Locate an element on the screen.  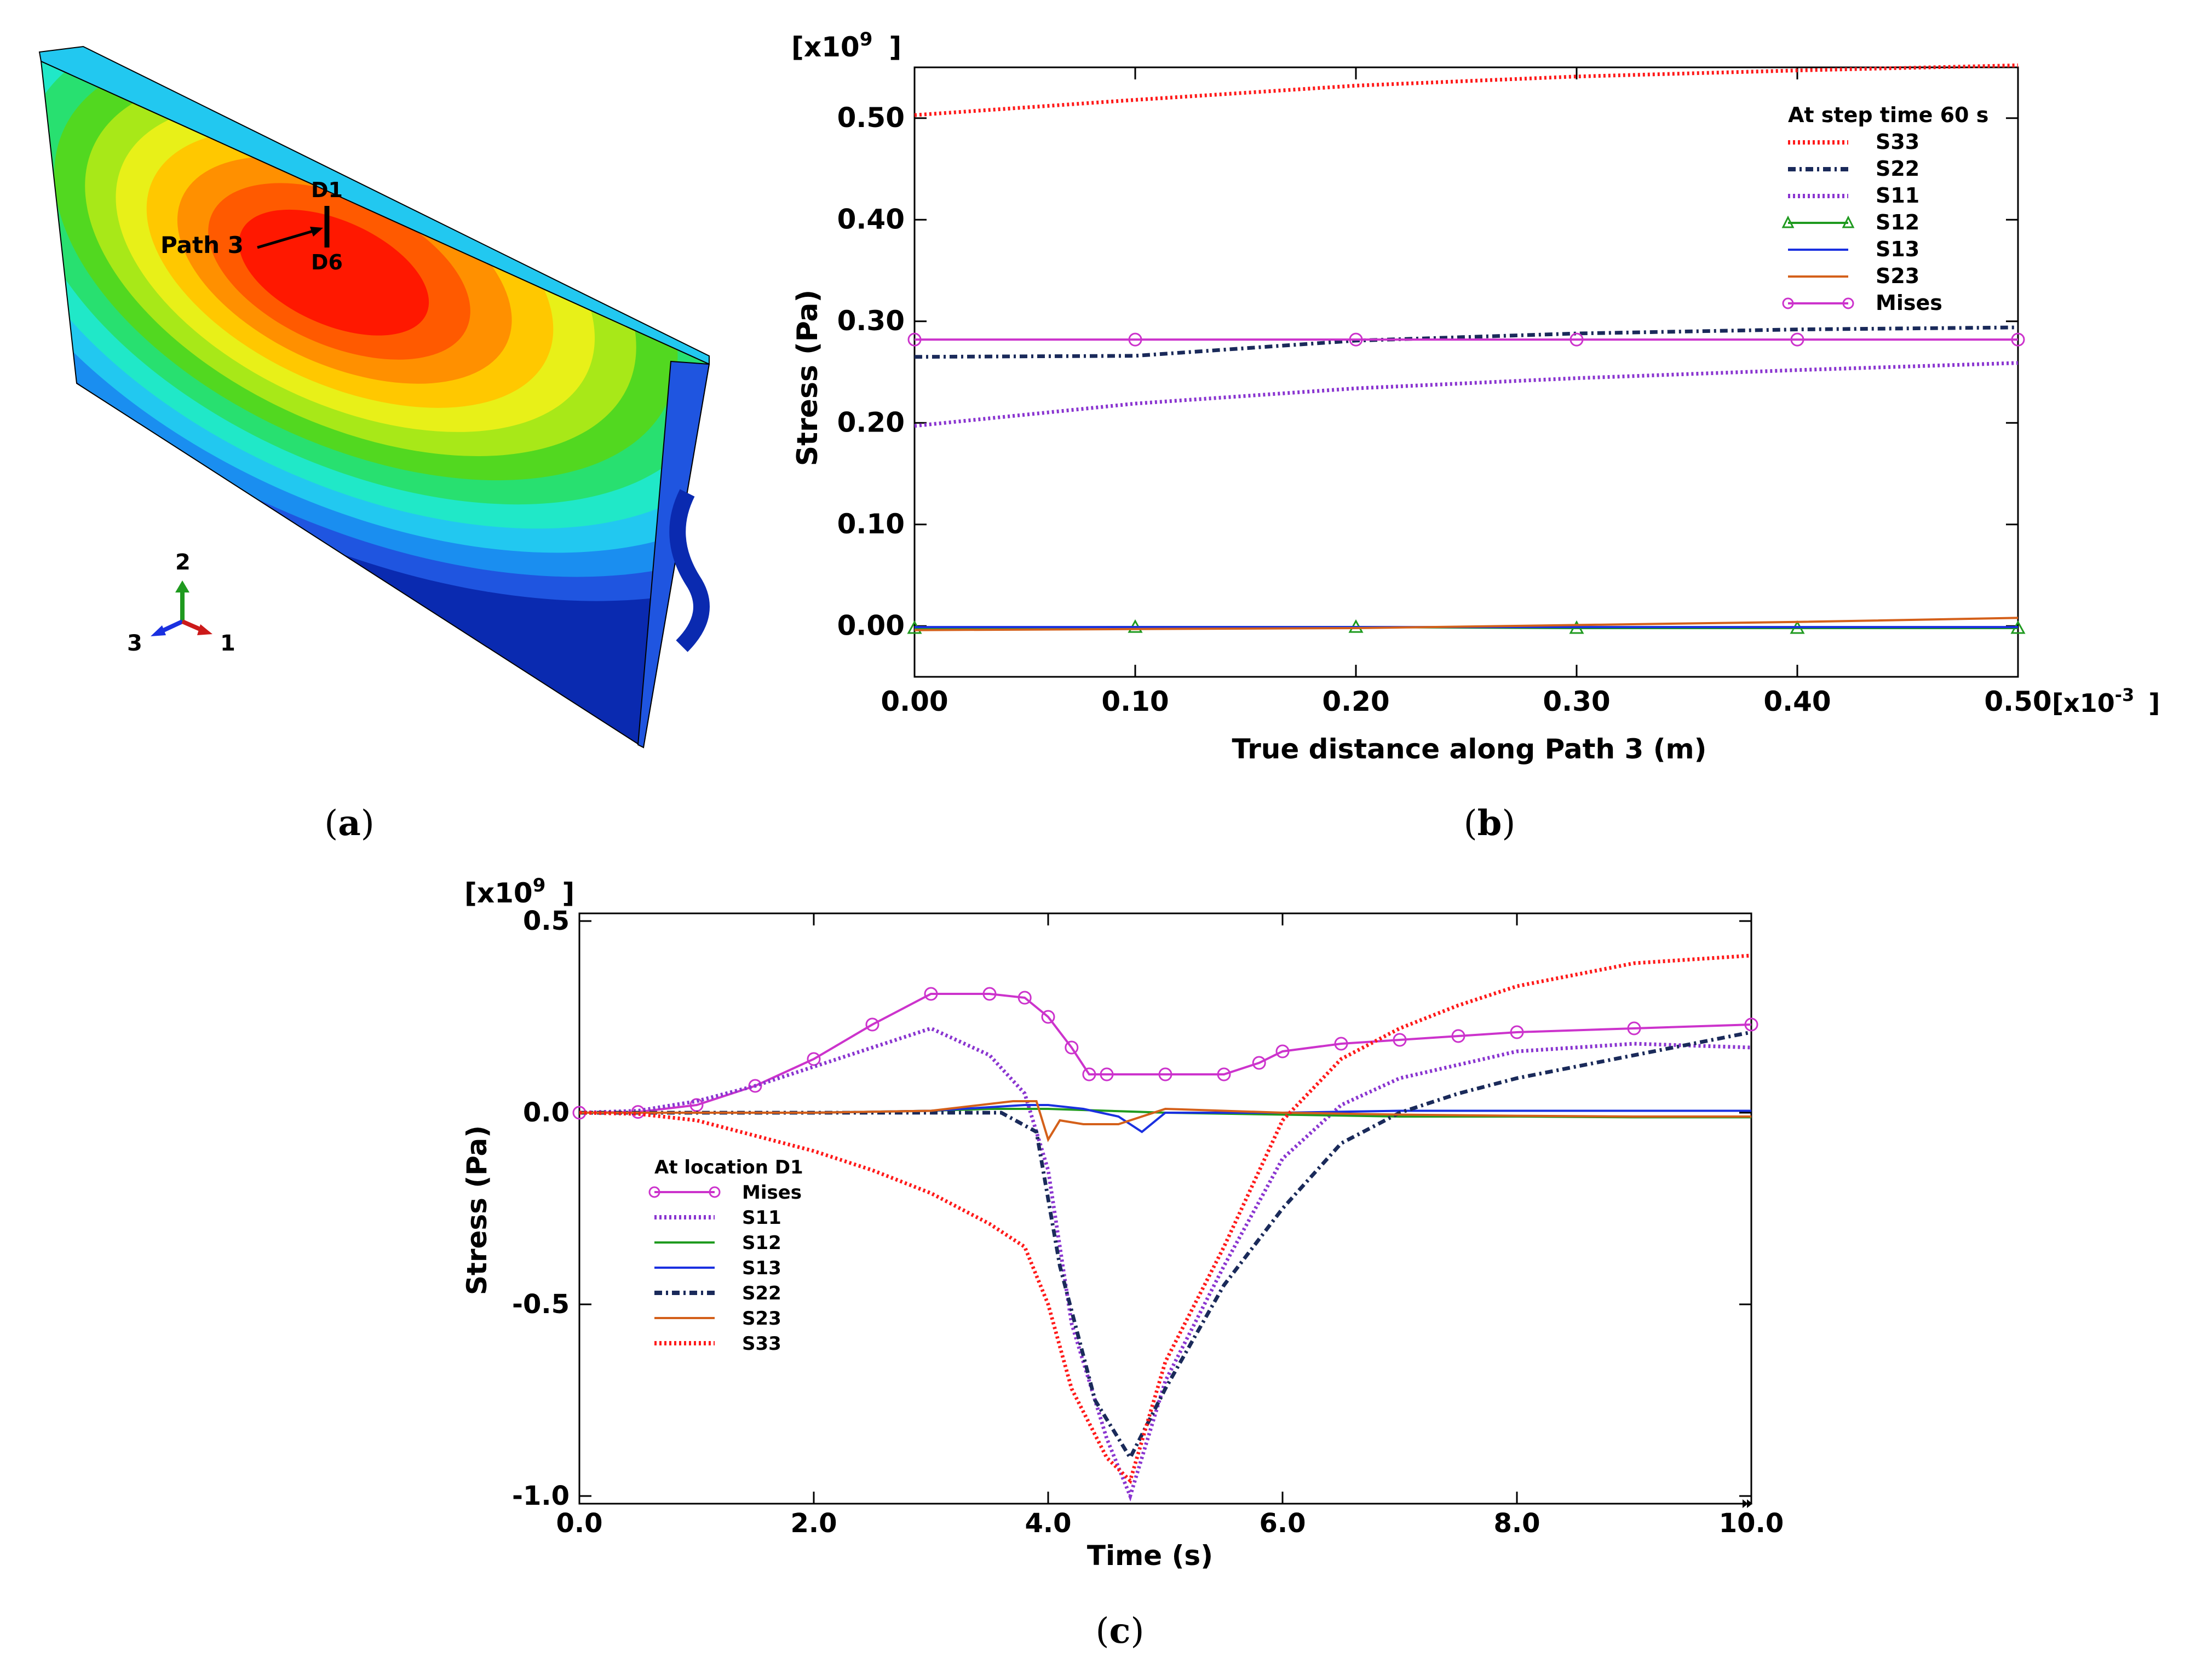
y-tick-label: 0.50 is located at coordinates (871, 118).